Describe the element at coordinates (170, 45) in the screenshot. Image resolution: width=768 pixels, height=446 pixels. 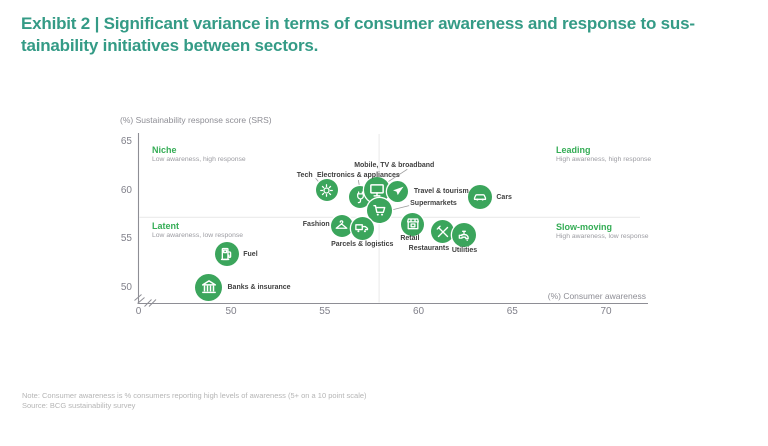
I see `page-title-line2: tainability initiatives between sectors.` at that location.